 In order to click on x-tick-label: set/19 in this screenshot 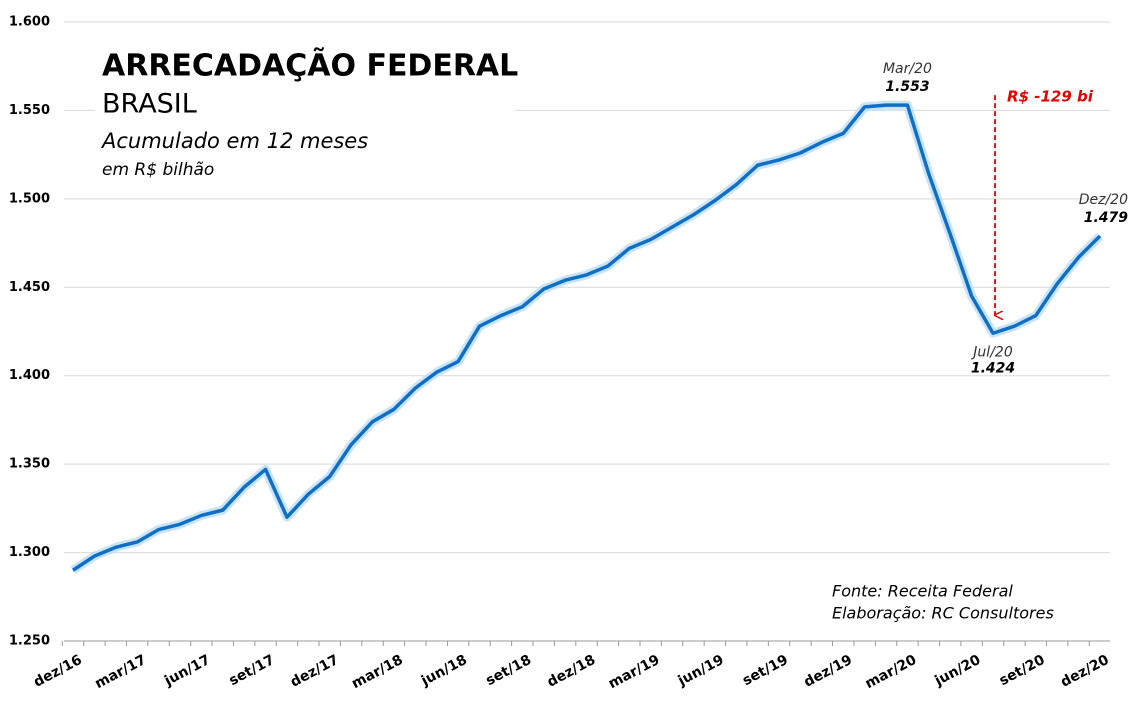, I will do `click(765, 670)`.